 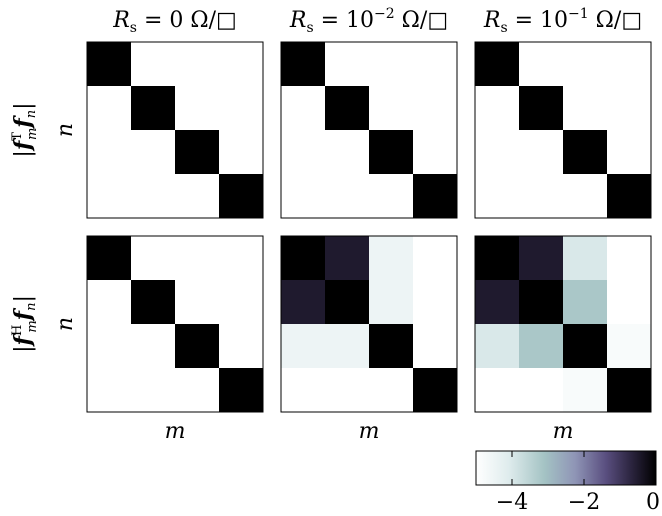 What do you see at coordinates (369, 431) in the screenshot?
I see `x-axis-label-2: m` at bounding box center [369, 431].